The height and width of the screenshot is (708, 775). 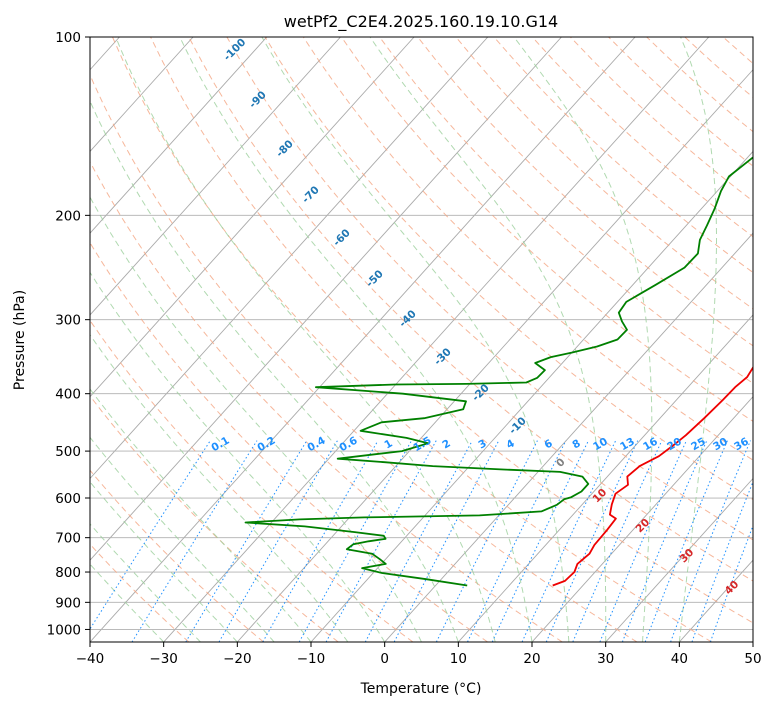 I want to click on y-tick-label: 1000, so click(x=64, y=630).